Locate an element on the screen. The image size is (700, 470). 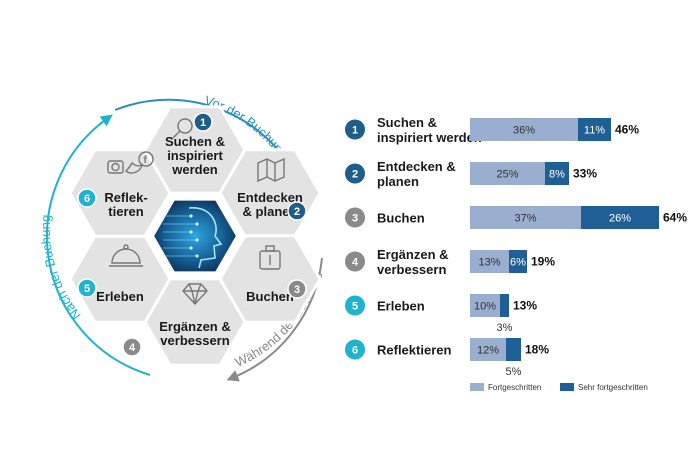
row-badge-number: 1 is located at coordinates (355, 131).